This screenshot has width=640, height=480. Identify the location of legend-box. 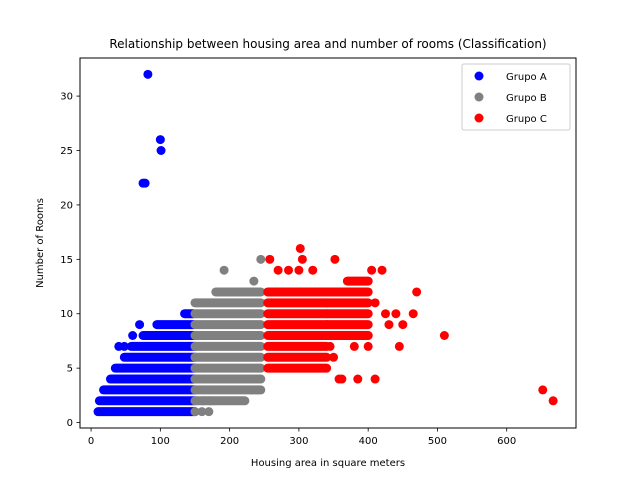
(516, 97).